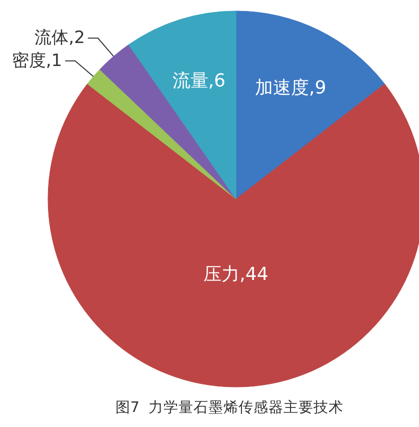 This screenshot has height=427, width=419. Describe the element at coordinates (222, 274) in the screenshot. I see `slice-label: 压力` at that location.